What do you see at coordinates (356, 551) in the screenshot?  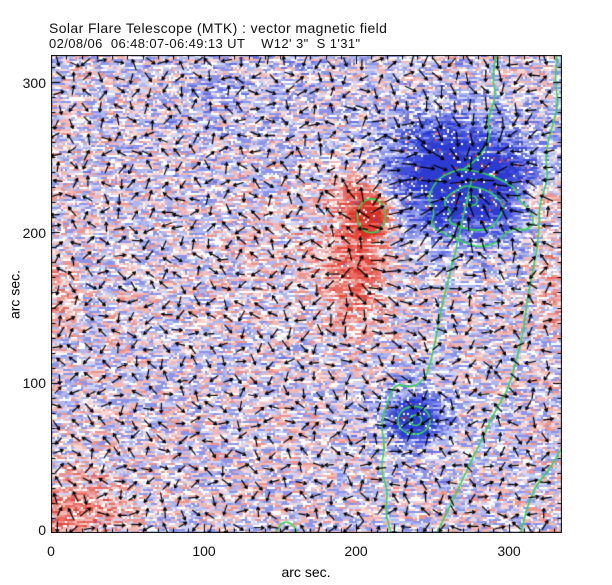 I see `x-tick-label-200: 200` at bounding box center [356, 551].